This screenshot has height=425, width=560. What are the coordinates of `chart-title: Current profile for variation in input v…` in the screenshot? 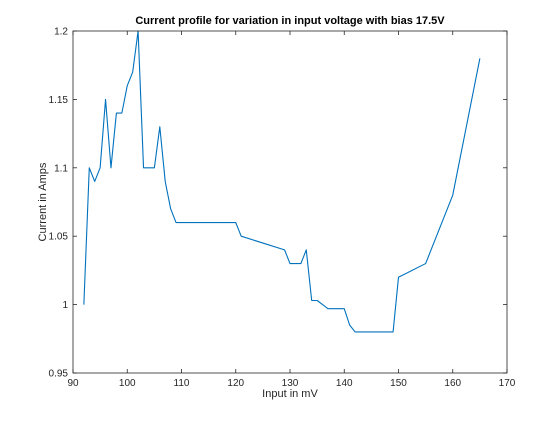 It's located at (290, 21).